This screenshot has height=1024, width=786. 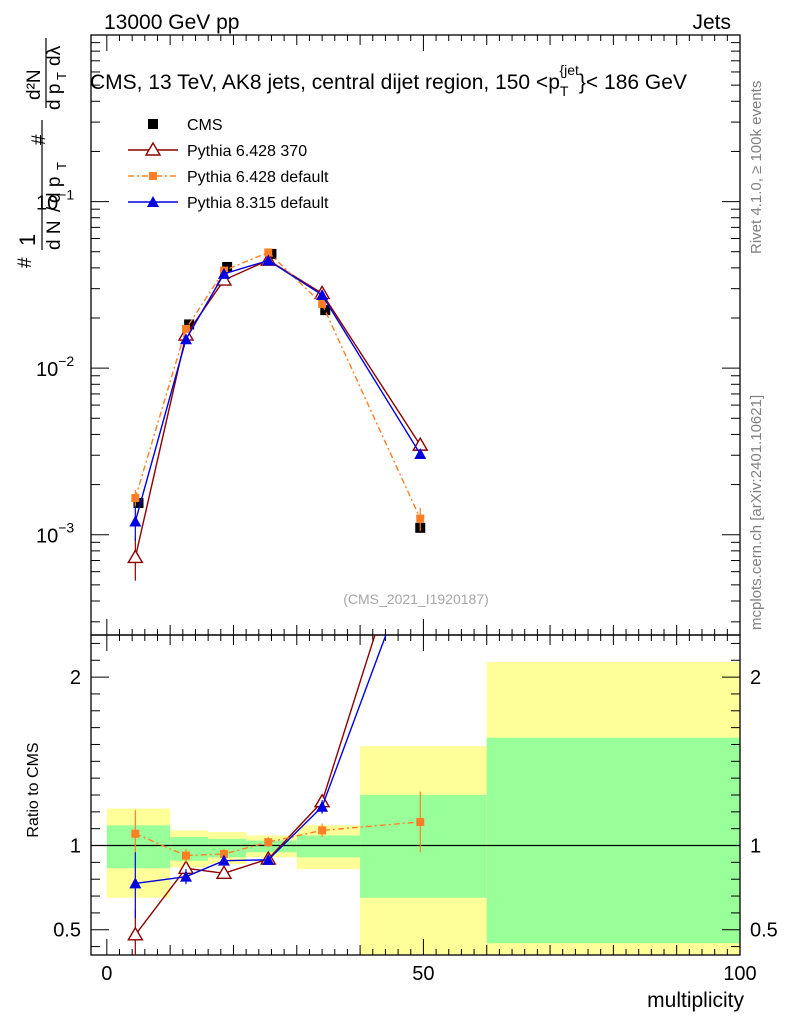 What do you see at coordinates (247, 151) in the screenshot?
I see `legend-label-py6_370: Pythia 6.428 370` at bounding box center [247, 151].